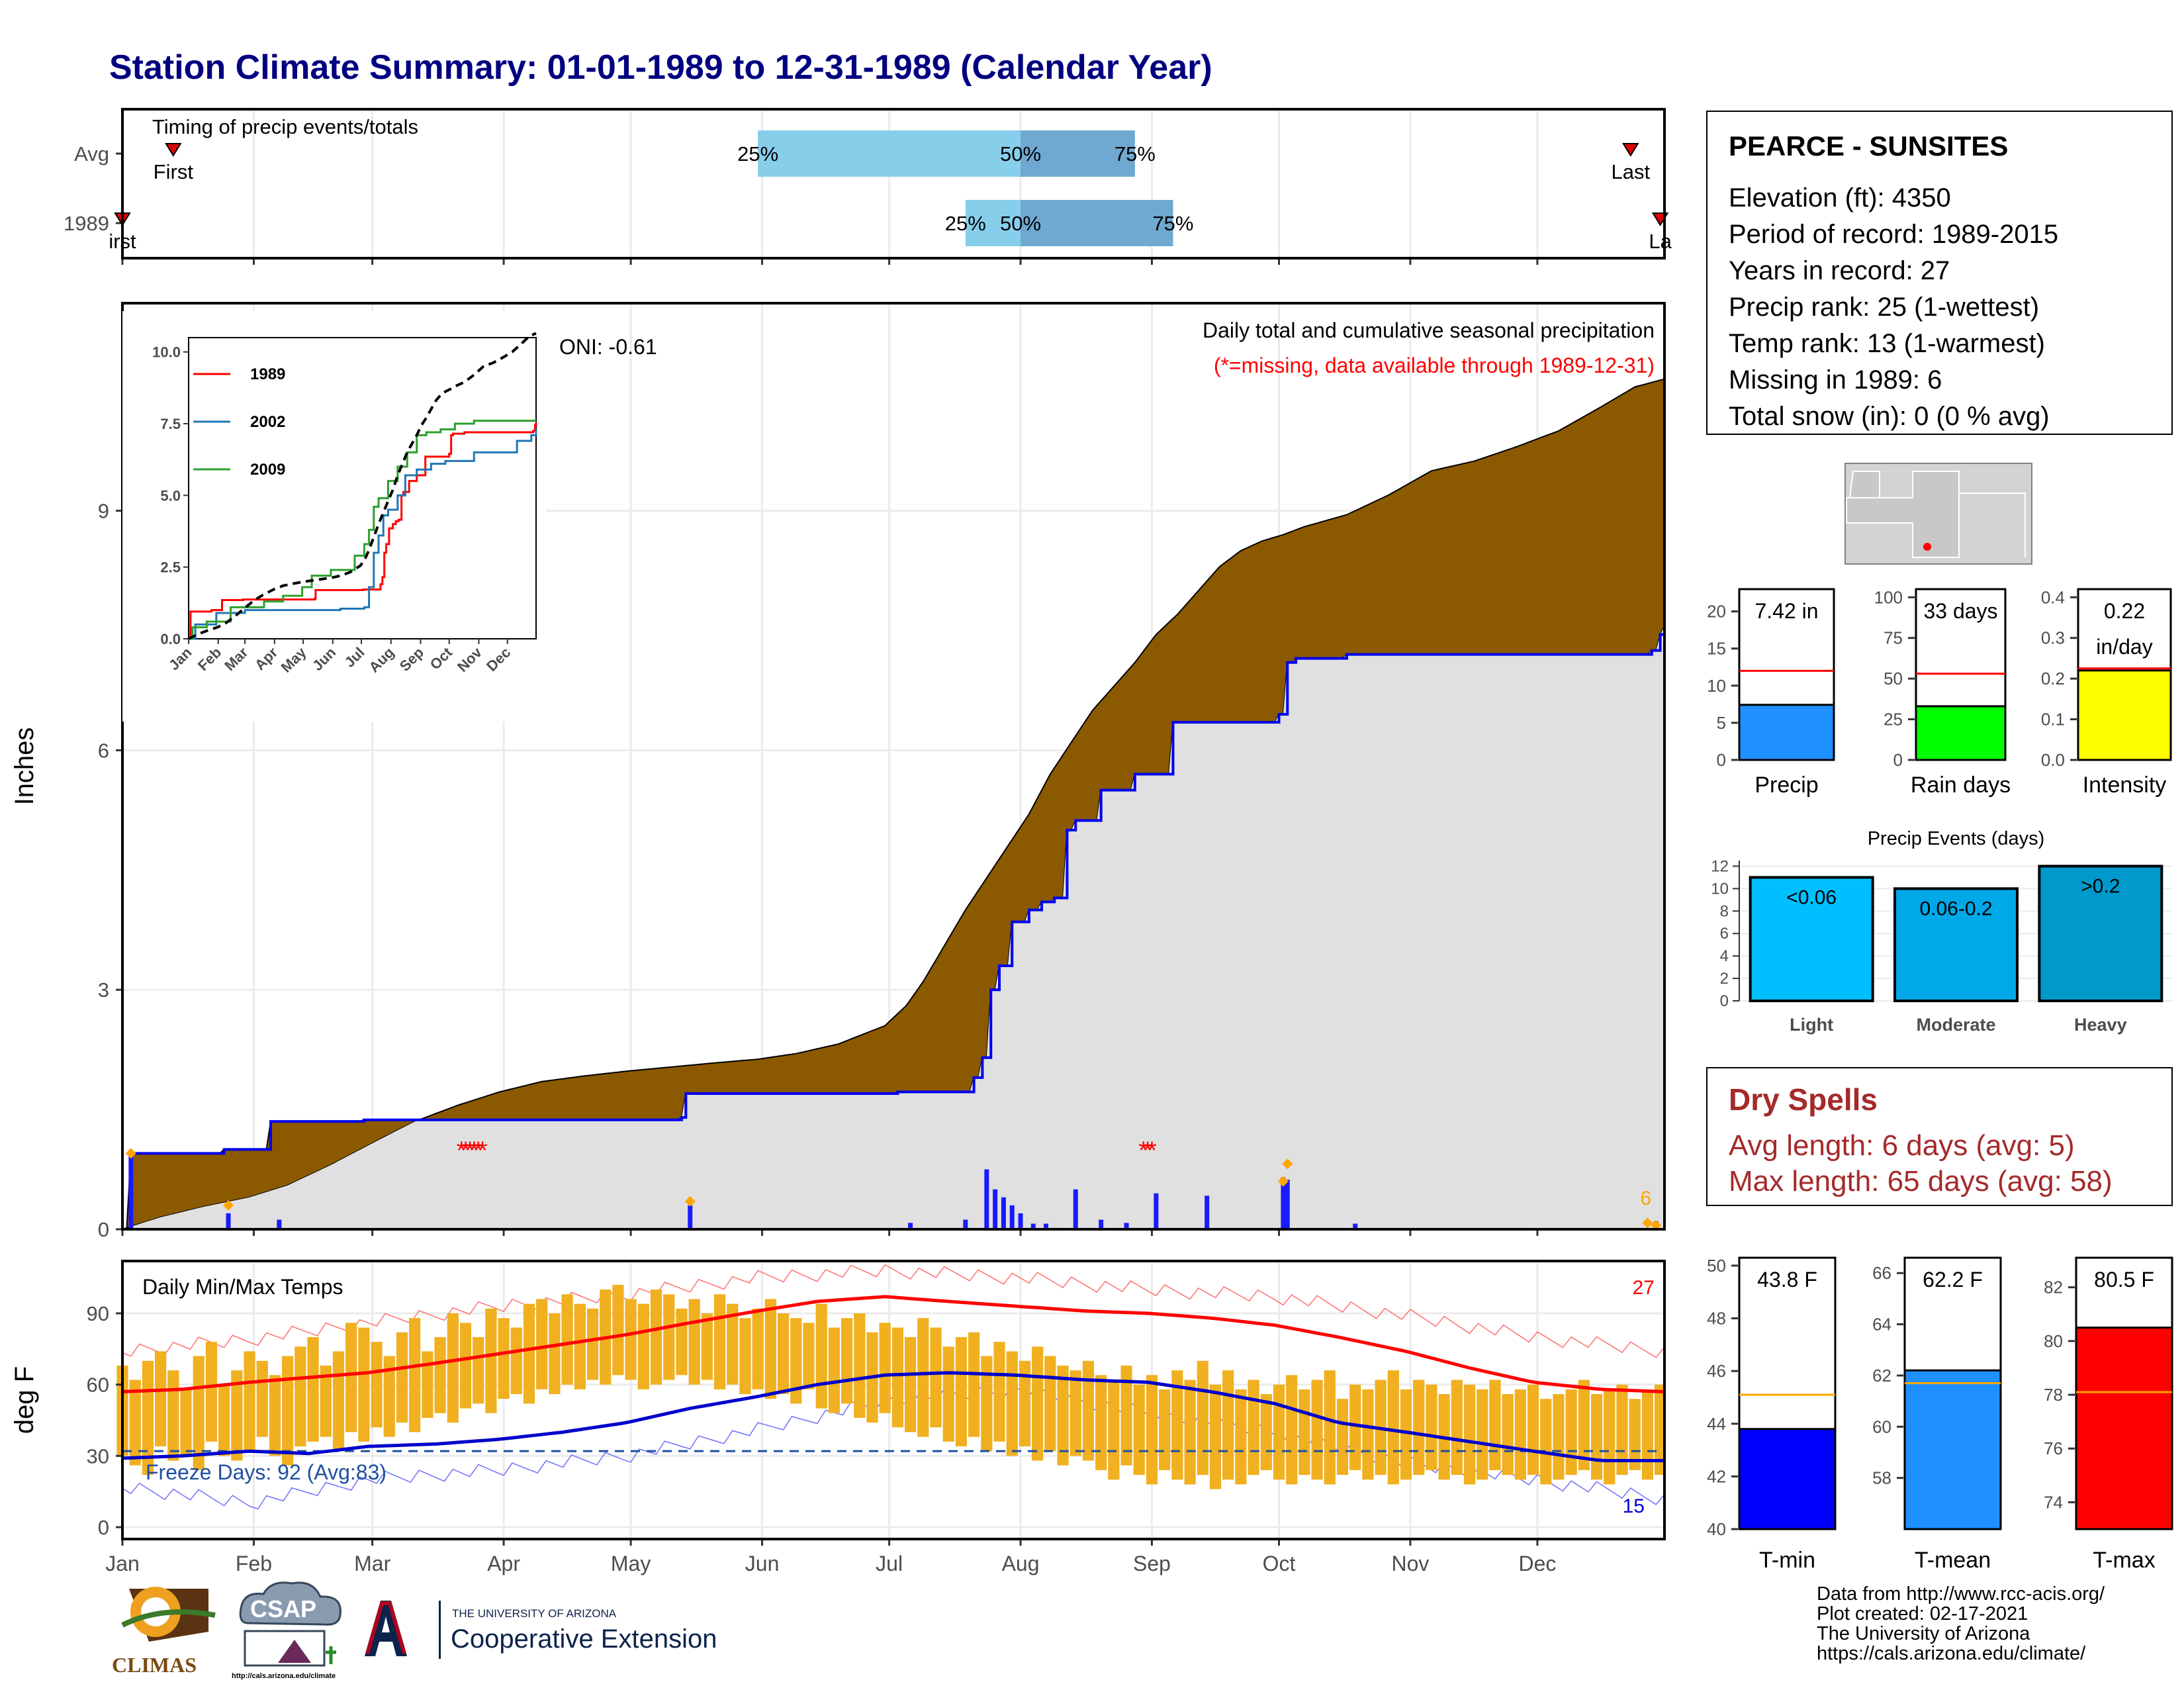 This screenshot has width=2184, height=1688. Describe the element at coordinates (1902, 1145) in the screenshot. I see `dry-spells-avg: Avg length: 6 days (avg: 5)` at that location.